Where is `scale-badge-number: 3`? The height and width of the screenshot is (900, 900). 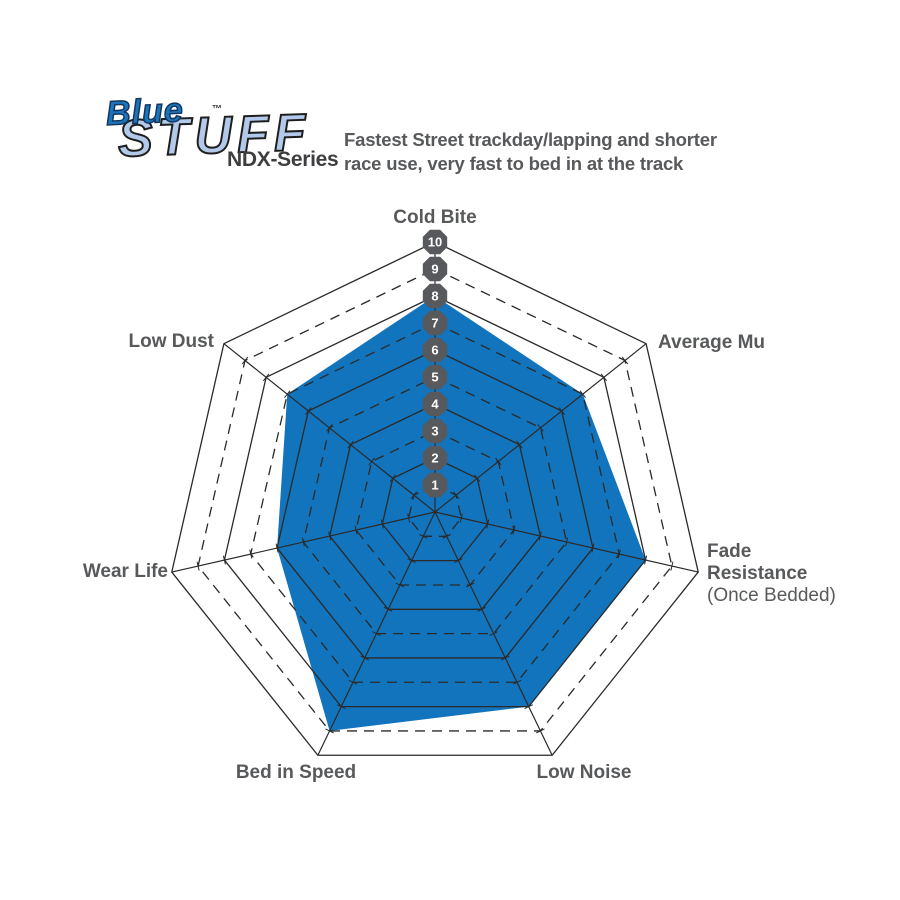 scale-badge-number: 3 is located at coordinates (434, 431).